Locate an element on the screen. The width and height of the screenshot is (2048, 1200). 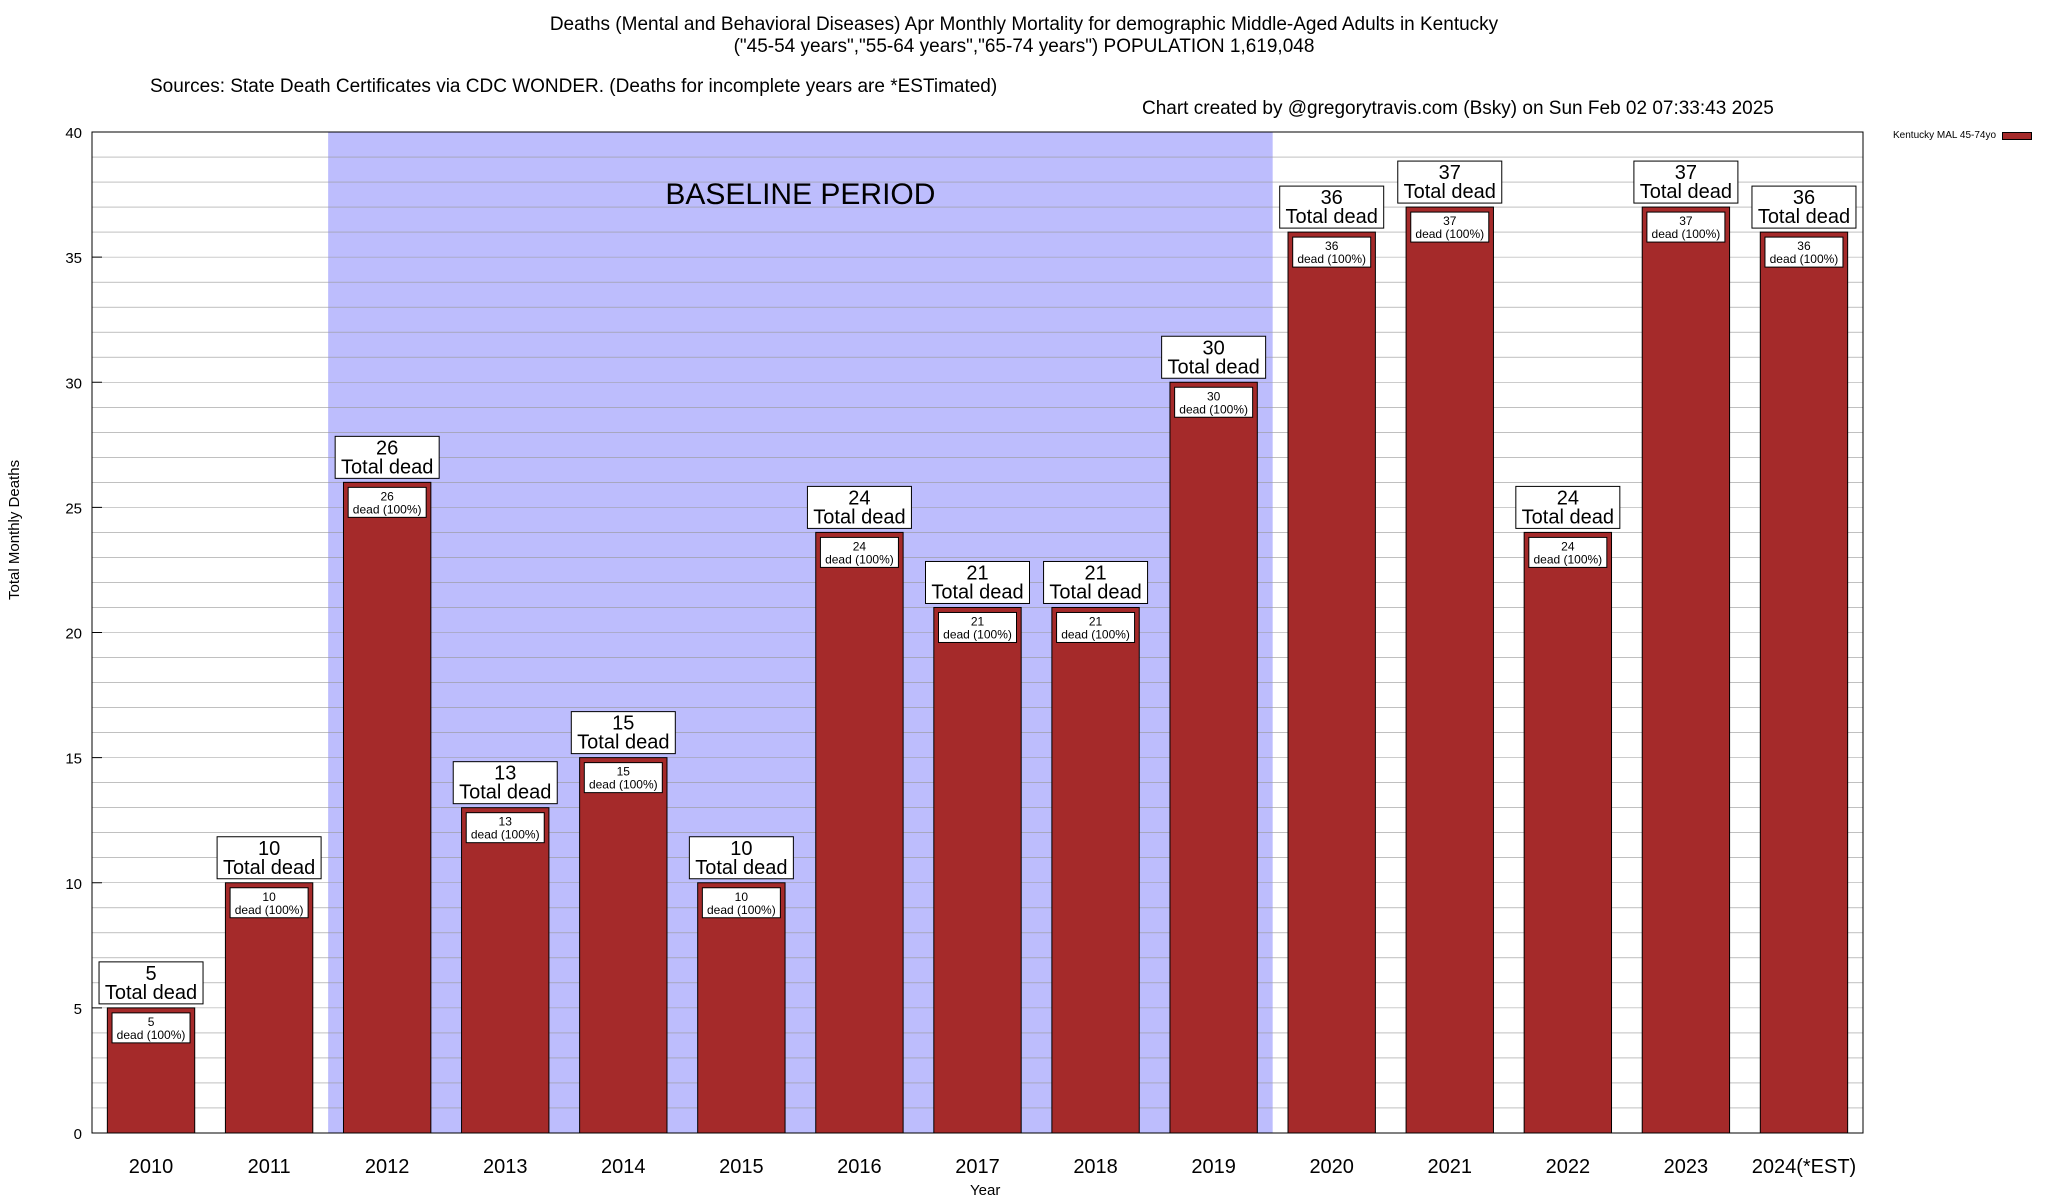
x-tick-label: 2019 is located at coordinates (1213, 1167).